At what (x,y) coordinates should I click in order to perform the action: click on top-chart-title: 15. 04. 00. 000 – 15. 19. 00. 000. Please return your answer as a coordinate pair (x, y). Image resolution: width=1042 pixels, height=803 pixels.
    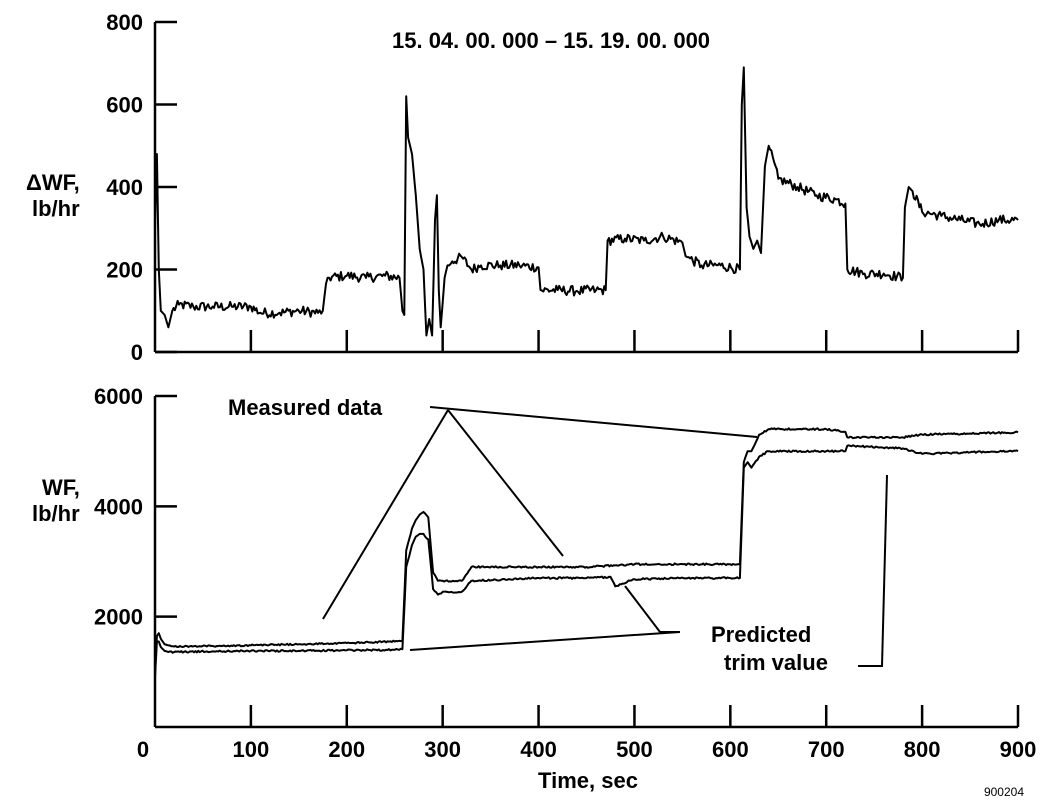
    Looking at the image, I should click on (551, 40).